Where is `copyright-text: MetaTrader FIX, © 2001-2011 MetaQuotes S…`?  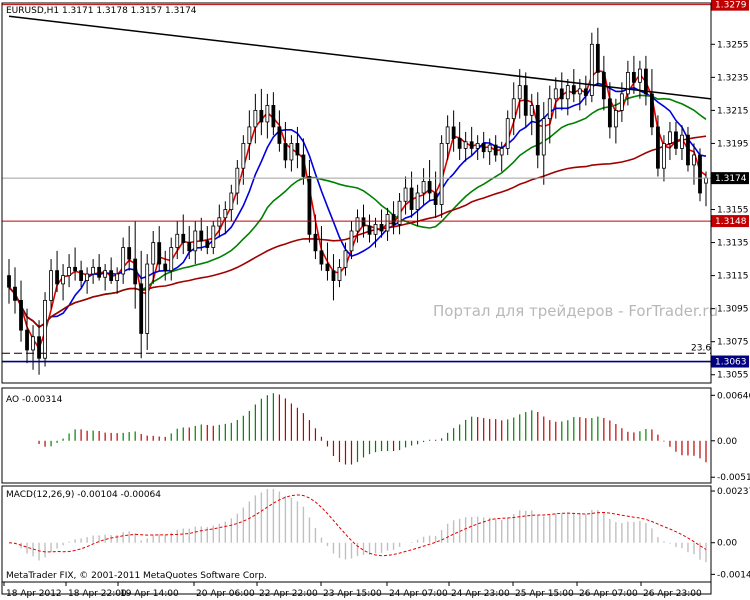 copyright-text: MetaTrader FIX, © 2001-2011 MetaQuotes S… is located at coordinates (136, 576).